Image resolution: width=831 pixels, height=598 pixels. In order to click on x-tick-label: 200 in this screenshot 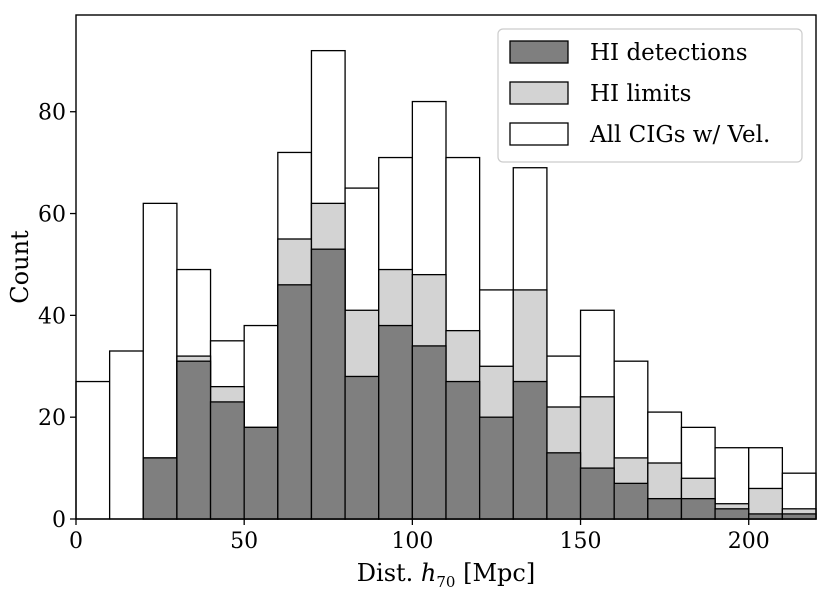, I will do `click(749, 541)`.